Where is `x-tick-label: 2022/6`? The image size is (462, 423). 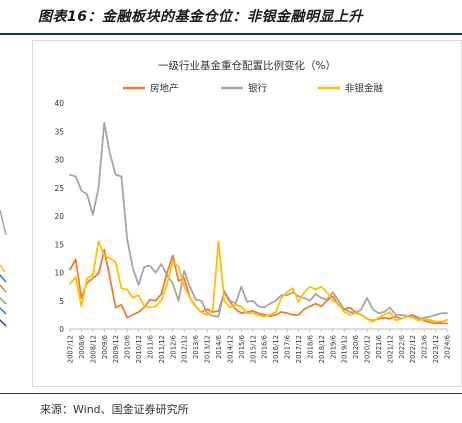
x-tick-label: 2022/6 is located at coordinates (402, 347).